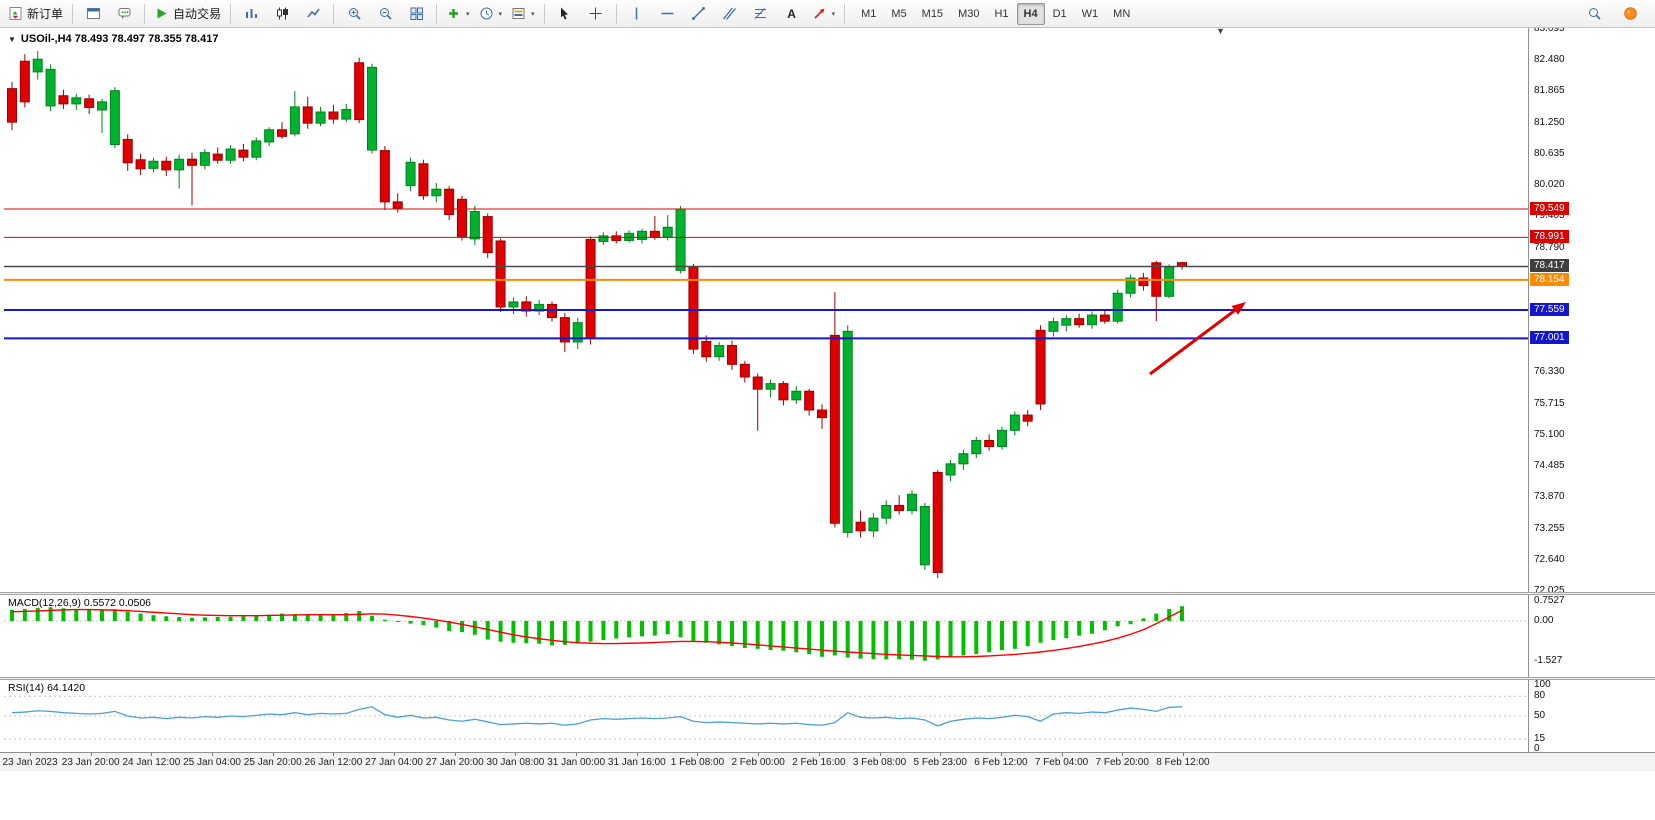  I want to click on macd-label: MACD(12,26,9) 0.5572 0.0506, so click(80, 603).